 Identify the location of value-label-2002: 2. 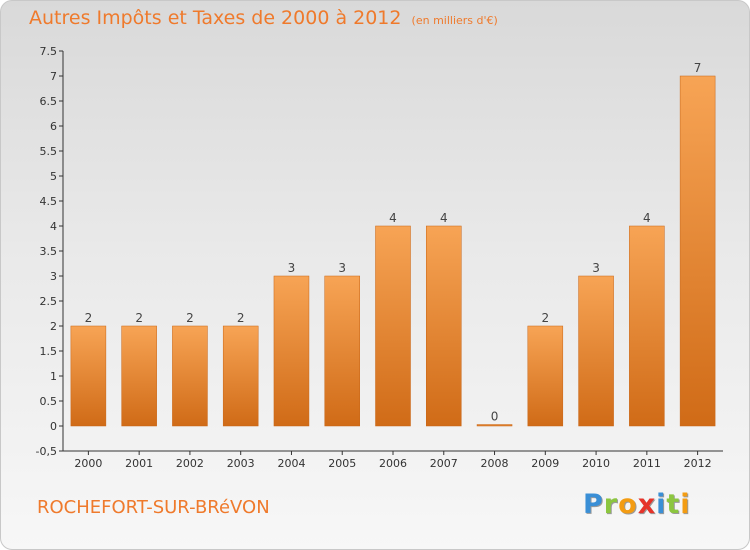
(190, 318).